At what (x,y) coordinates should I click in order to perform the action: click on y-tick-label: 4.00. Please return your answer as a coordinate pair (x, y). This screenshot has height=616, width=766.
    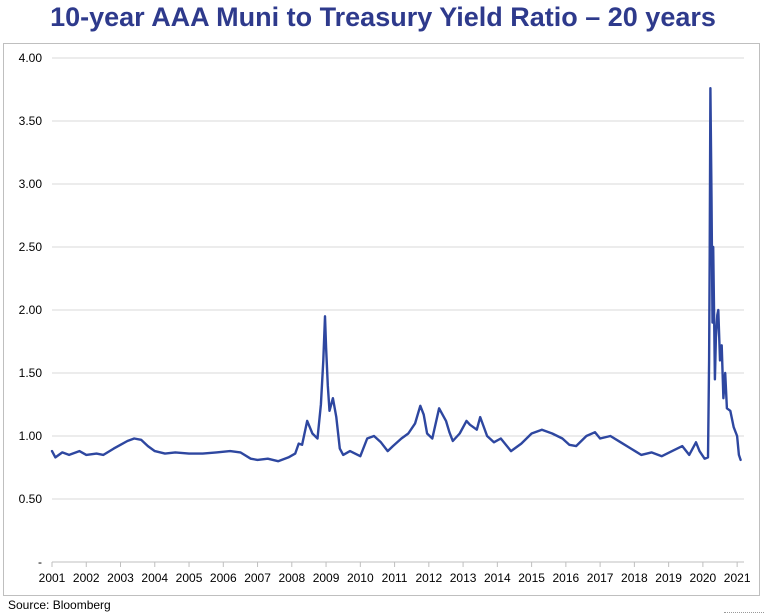
    Looking at the image, I should click on (31, 58).